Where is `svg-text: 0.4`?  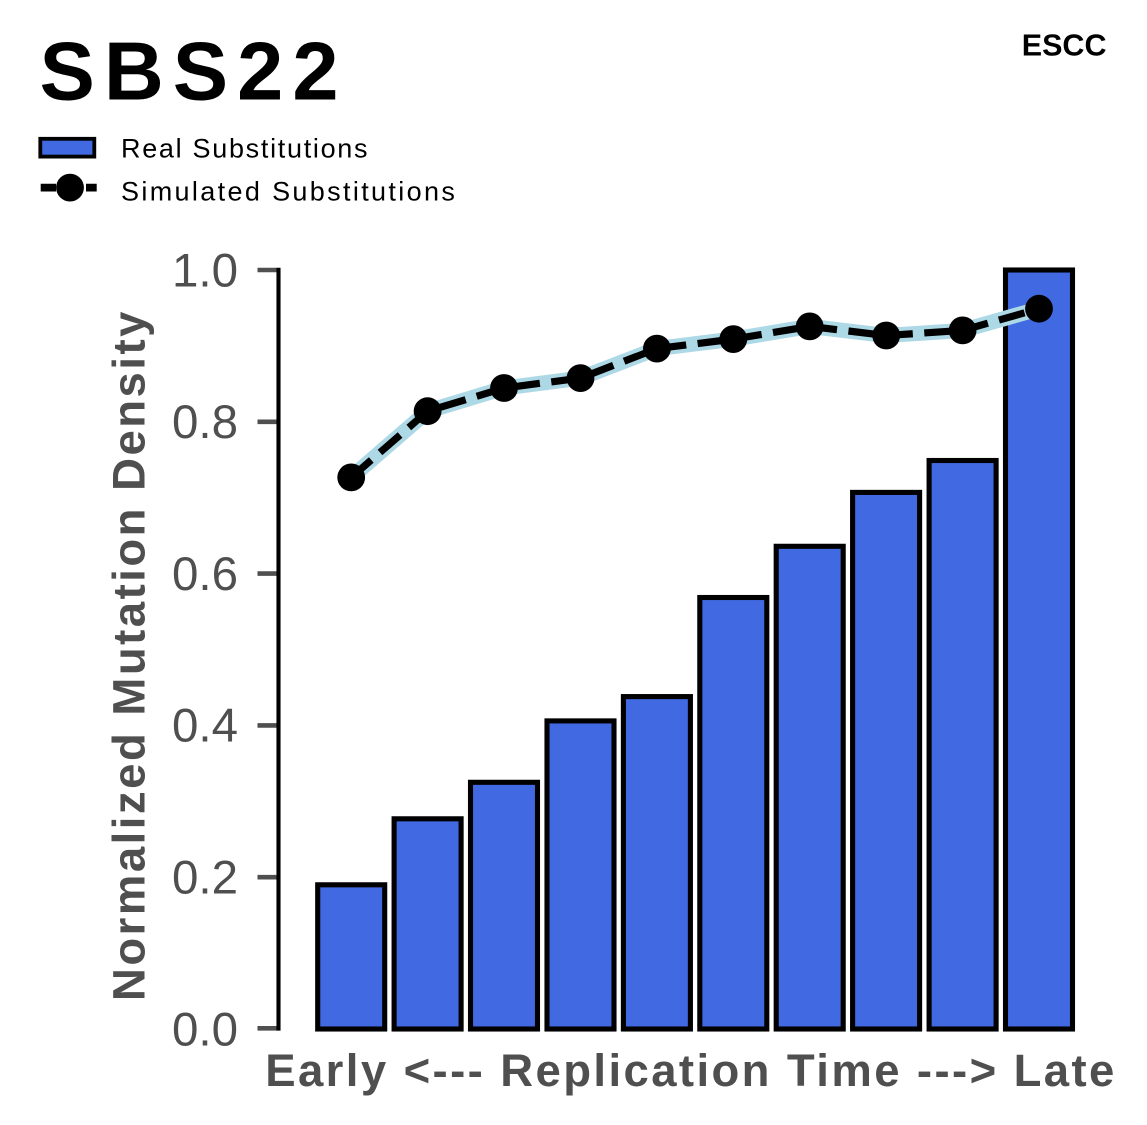
svg-text: 0.4 is located at coordinates (205, 726).